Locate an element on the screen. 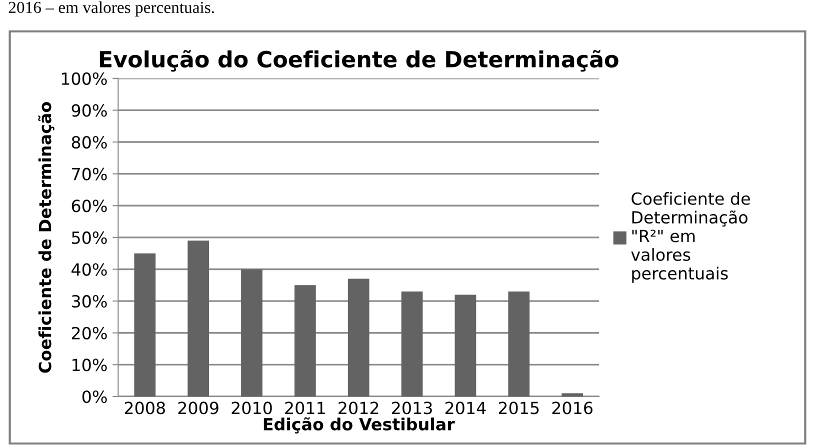  x-tick-label: 2009 is located at coordinates (198, 408).